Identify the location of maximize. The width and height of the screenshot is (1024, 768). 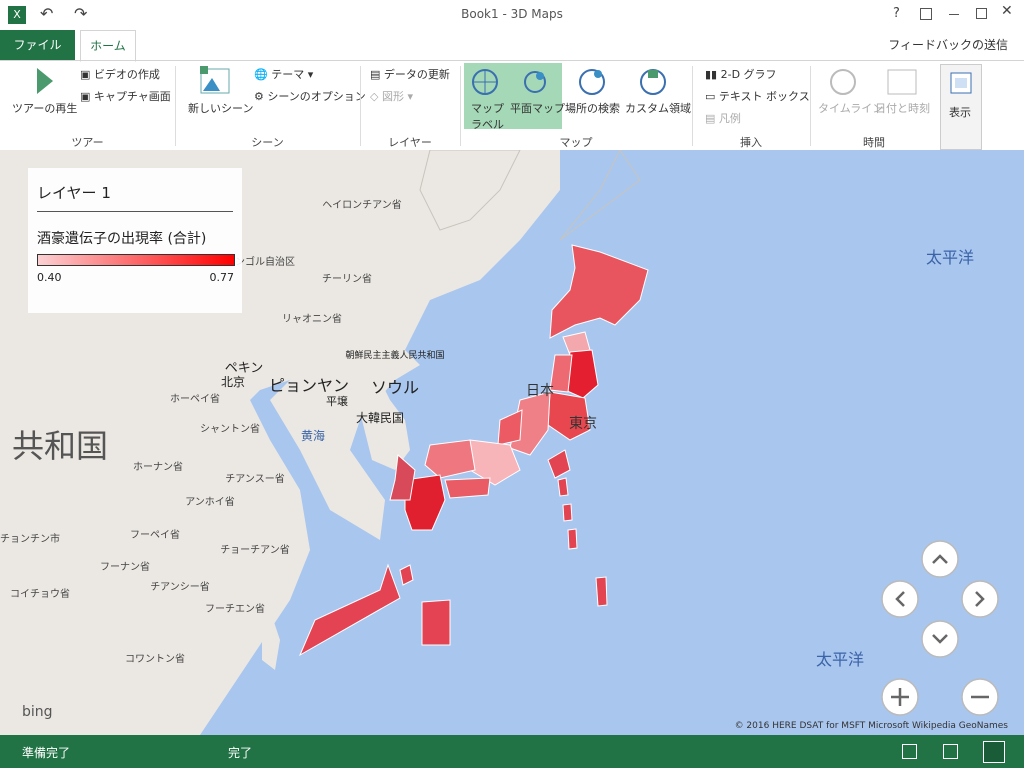
(981, 13).